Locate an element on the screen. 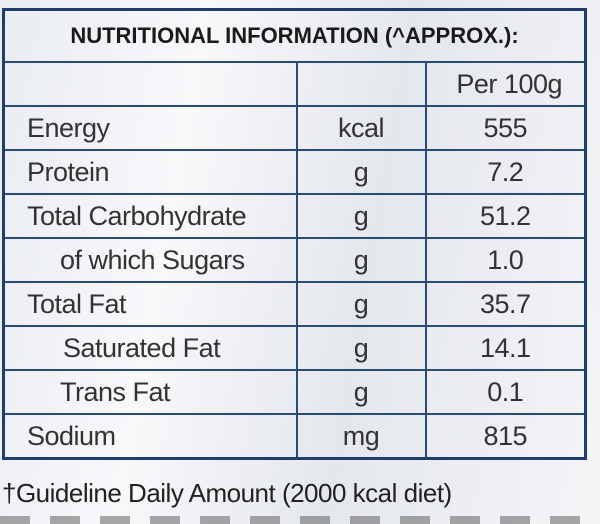 The image size is (600, 524). table-row: Trans Fat g 0.1 is located at coordinates (294, 392).